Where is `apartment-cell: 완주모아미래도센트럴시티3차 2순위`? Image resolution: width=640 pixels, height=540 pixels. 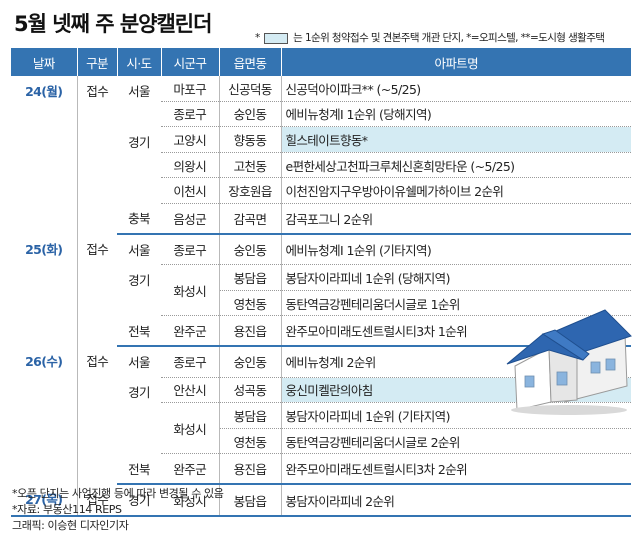
apartment-cell: 완주모아미래도센트럴시티3차 2순위 is located at coordinates (455, 469).